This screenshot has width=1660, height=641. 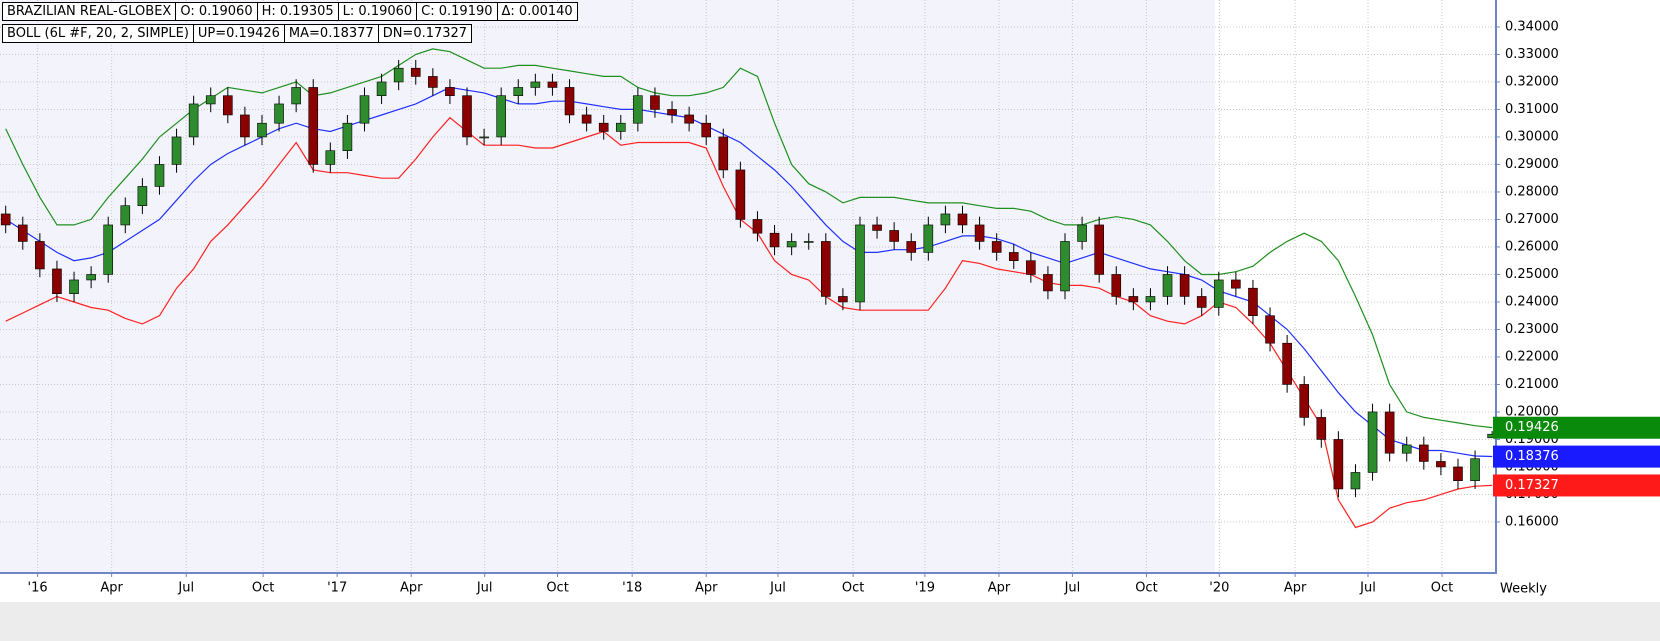 What do you see at coordinates (925, 588) in the screenshot?
I see `x-tick-label: '19` at bounding box center [925, 588].